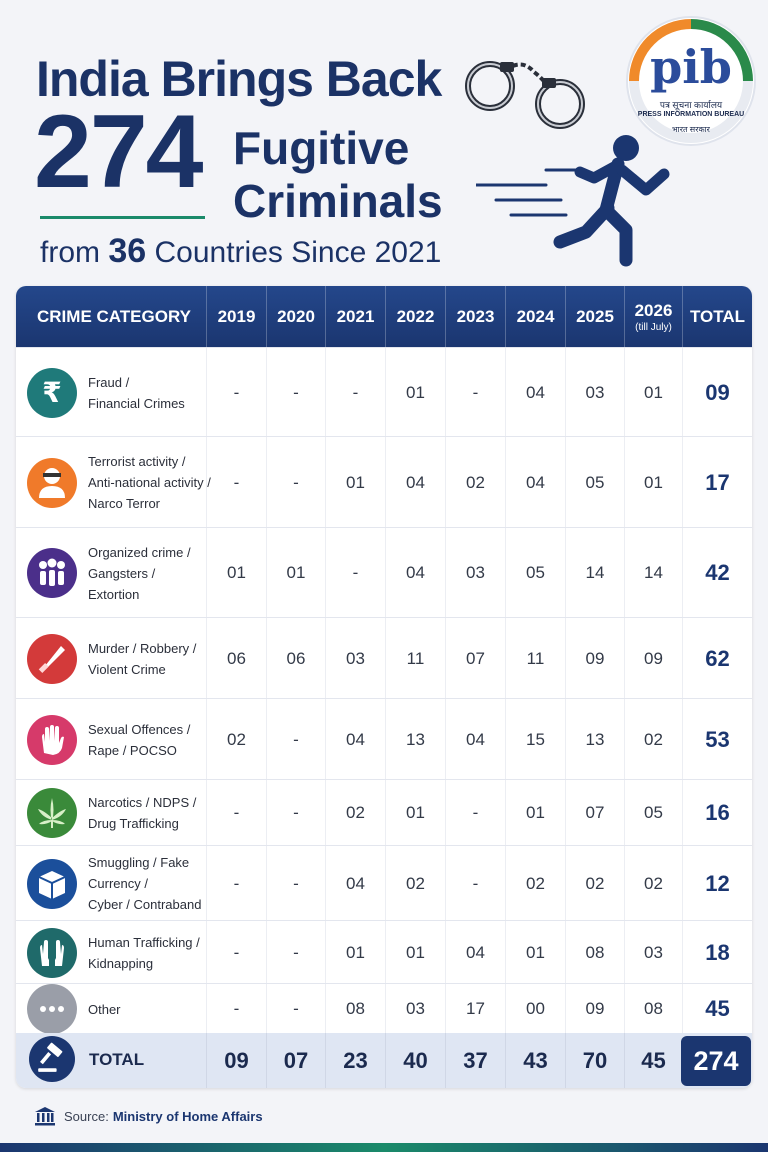 This screenshot has width=768, height=1152. I want to click on category-label: Sexual Offences / Rape / POCSO, so click(139, 740).